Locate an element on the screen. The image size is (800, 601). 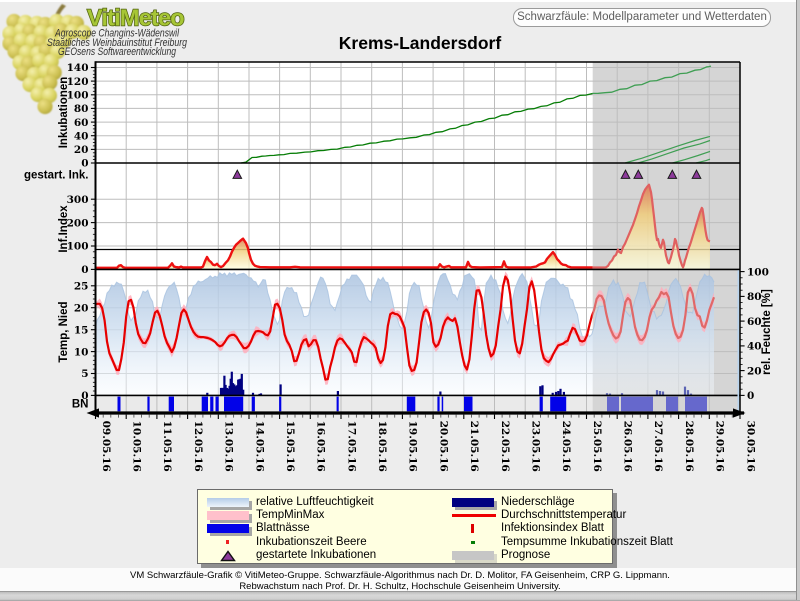
svg-text: 10.05.16 is located at coordinates (137, 446).